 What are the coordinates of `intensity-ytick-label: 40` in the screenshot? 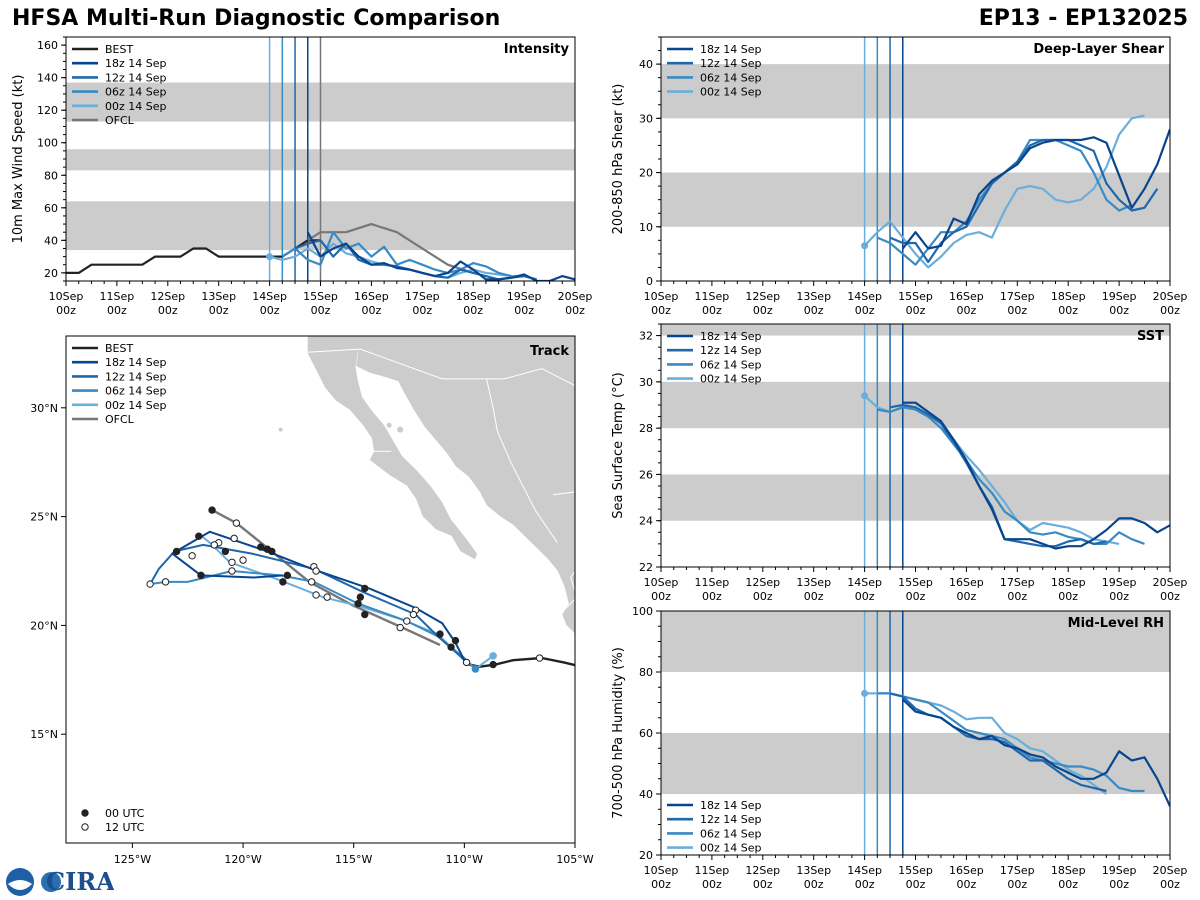 It's located at (51, 240).